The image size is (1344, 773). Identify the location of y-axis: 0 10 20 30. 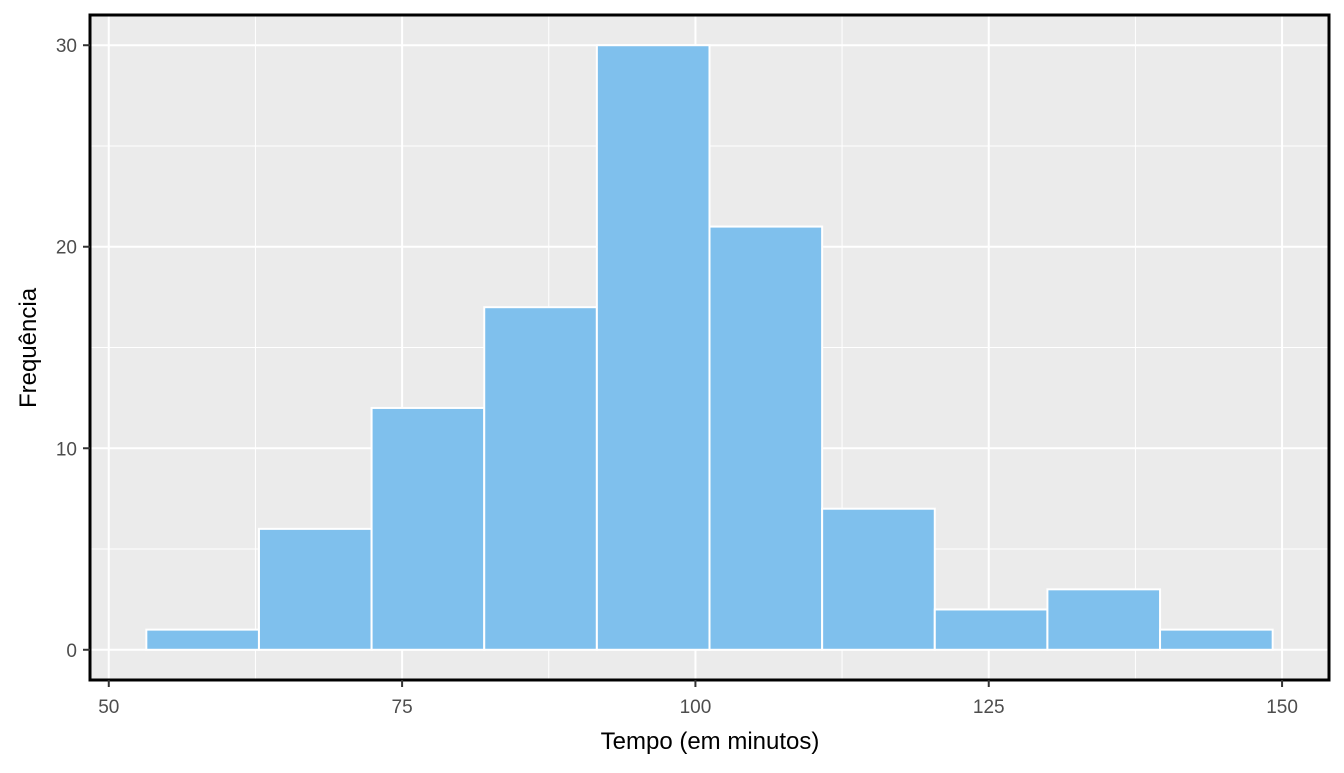
(73, 349).